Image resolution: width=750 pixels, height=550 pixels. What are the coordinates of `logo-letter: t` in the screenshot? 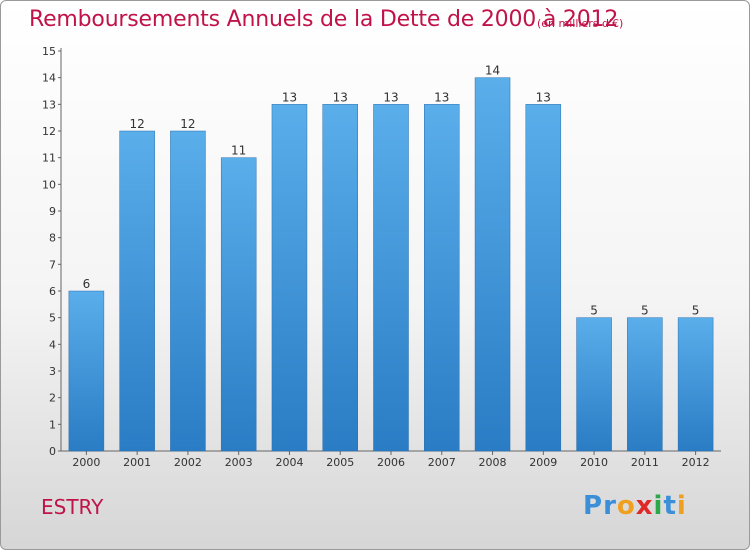 It's located at (670, 506).